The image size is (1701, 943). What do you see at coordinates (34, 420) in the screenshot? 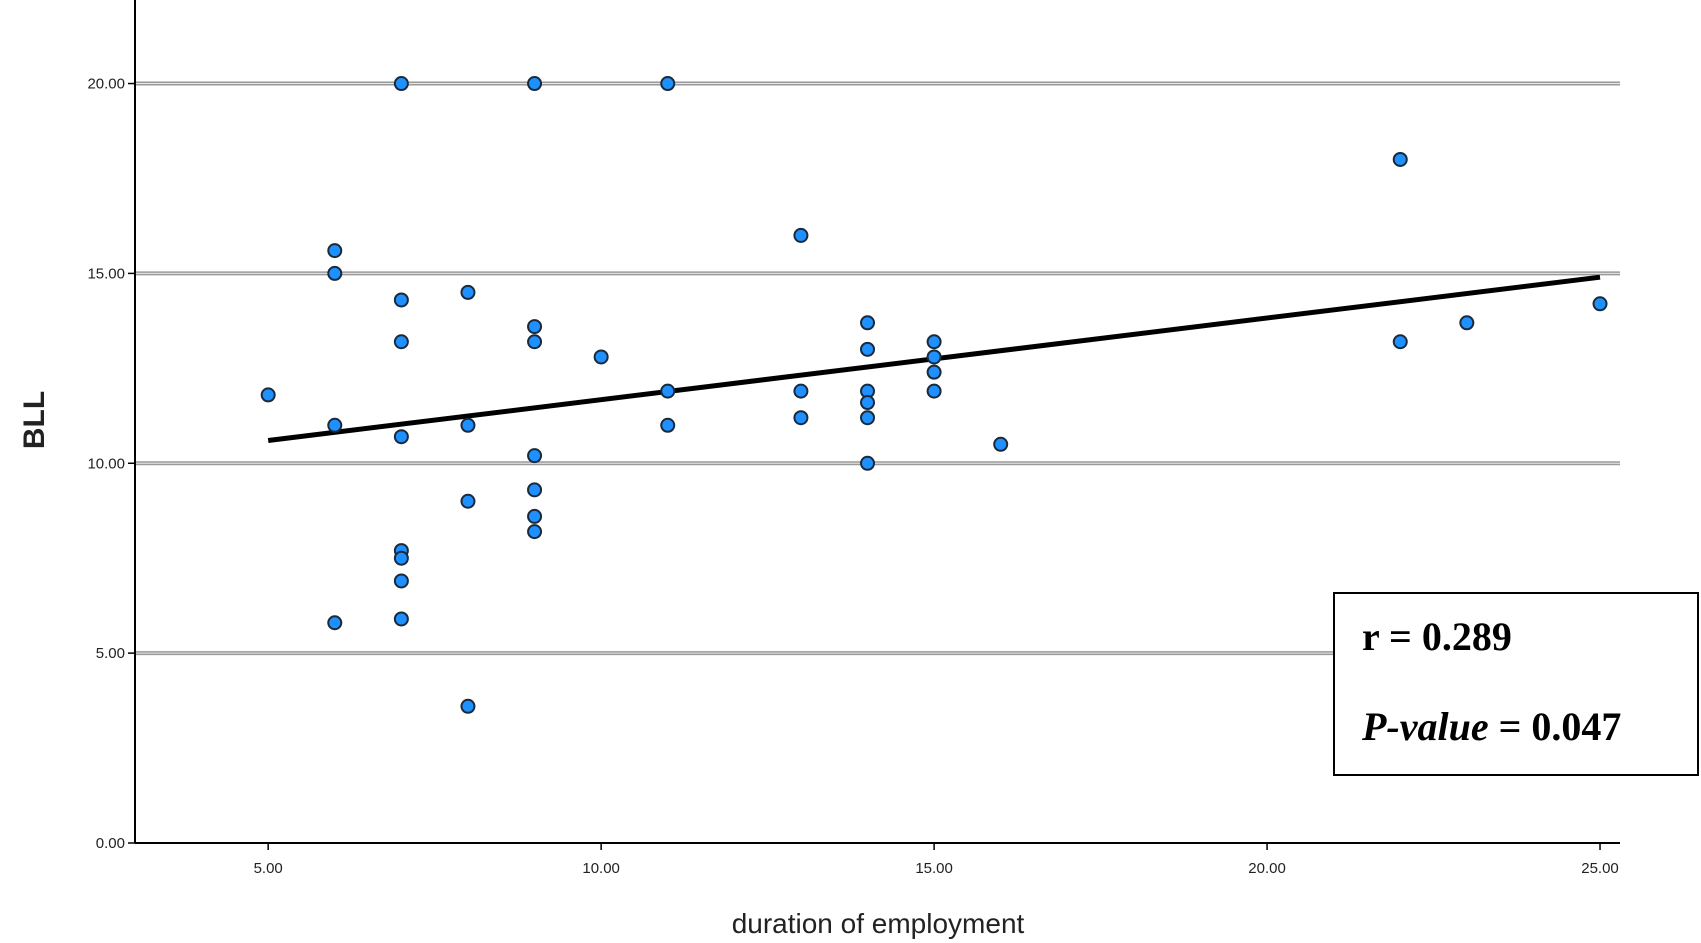
I see `y-axis-title: BLL` at bounding box center [34, 420].